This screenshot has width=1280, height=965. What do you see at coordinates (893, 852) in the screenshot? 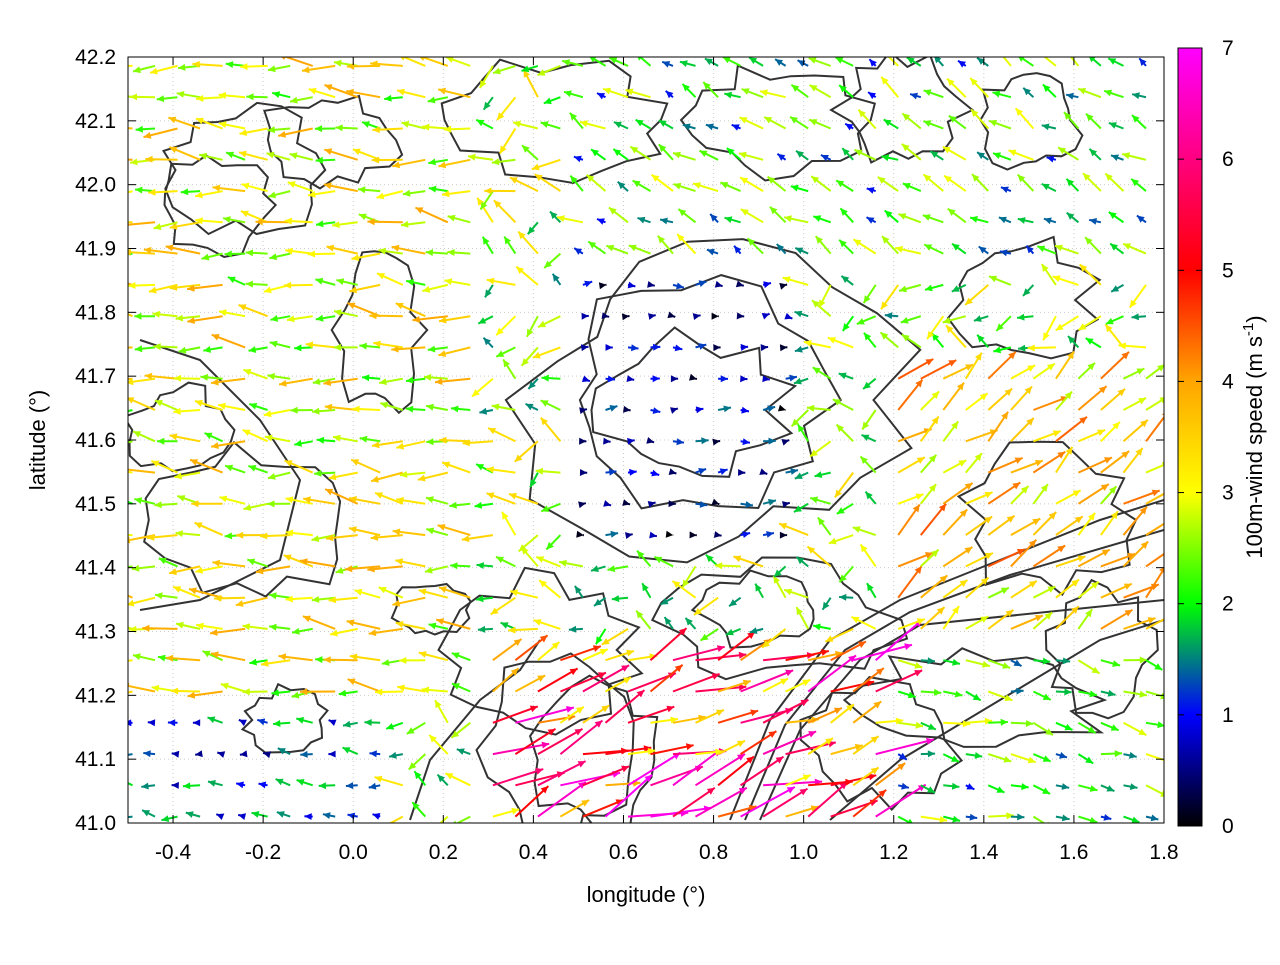
I see `x-tick-label: 1.2` at bounding box center [893, 852].